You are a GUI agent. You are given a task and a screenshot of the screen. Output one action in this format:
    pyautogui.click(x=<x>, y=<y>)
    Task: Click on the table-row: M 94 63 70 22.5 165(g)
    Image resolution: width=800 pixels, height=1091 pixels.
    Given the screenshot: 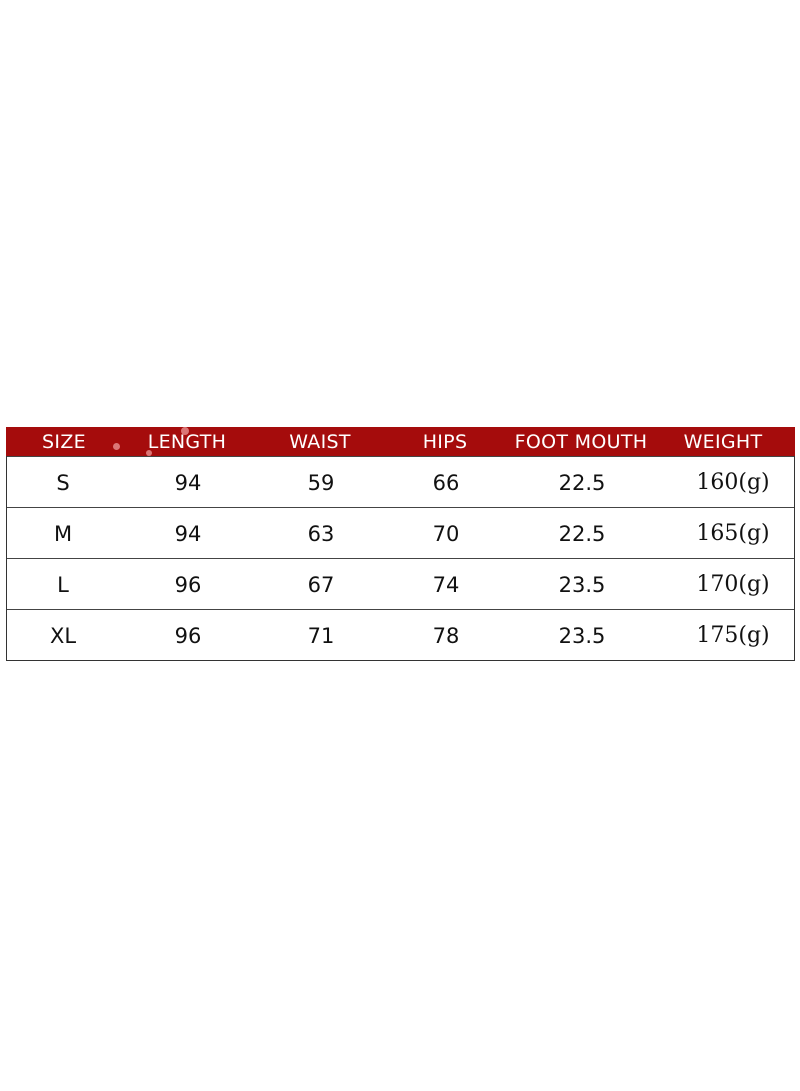 What is the action you would take?
    pyautogui.click(x=400, y=533)
    